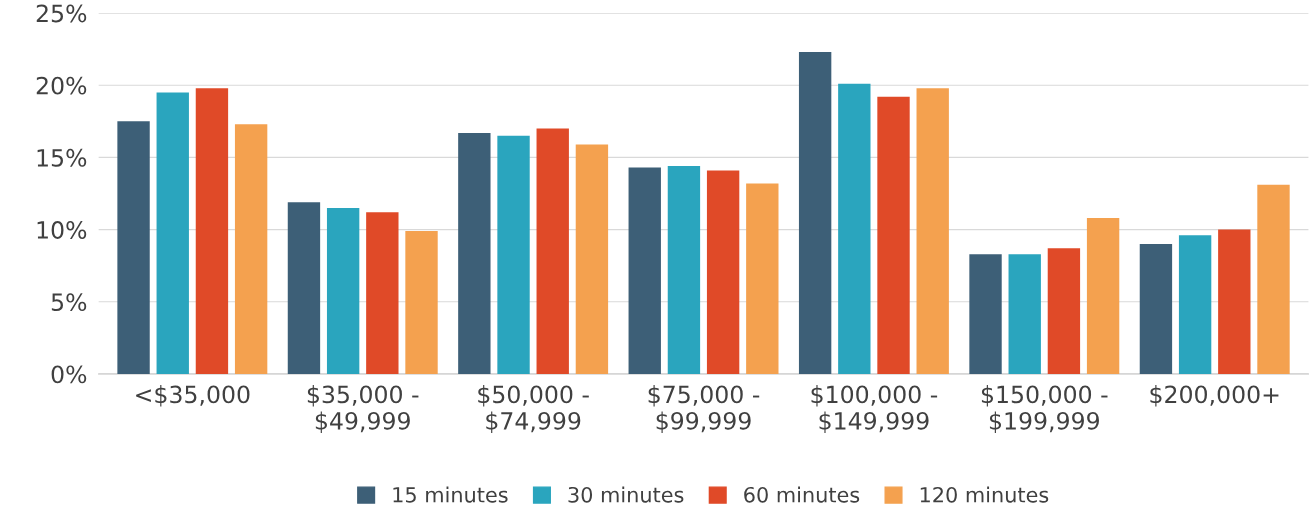  I want to click on y-tick-label: 0%, so click(69, 374).